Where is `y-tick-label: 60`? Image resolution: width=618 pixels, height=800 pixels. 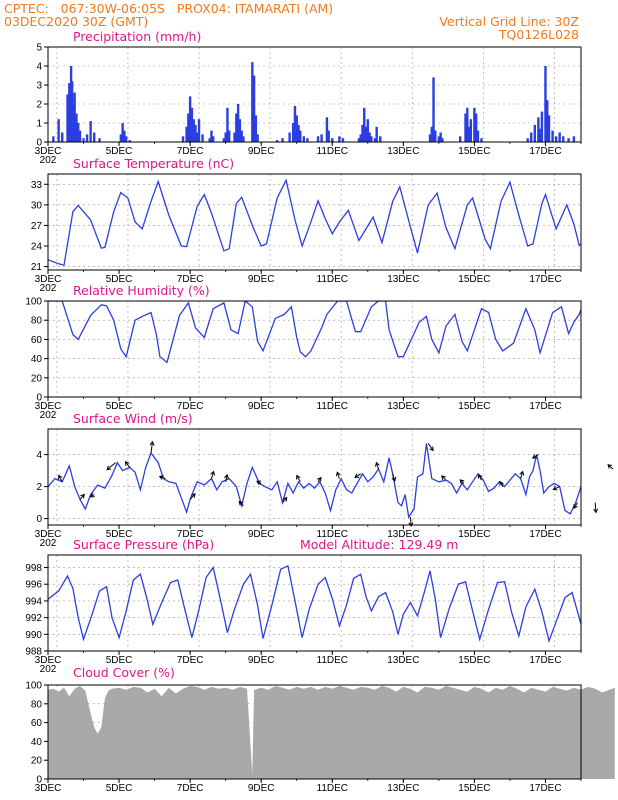 y-tick-label: 60 is located at coordinates (37, 340).